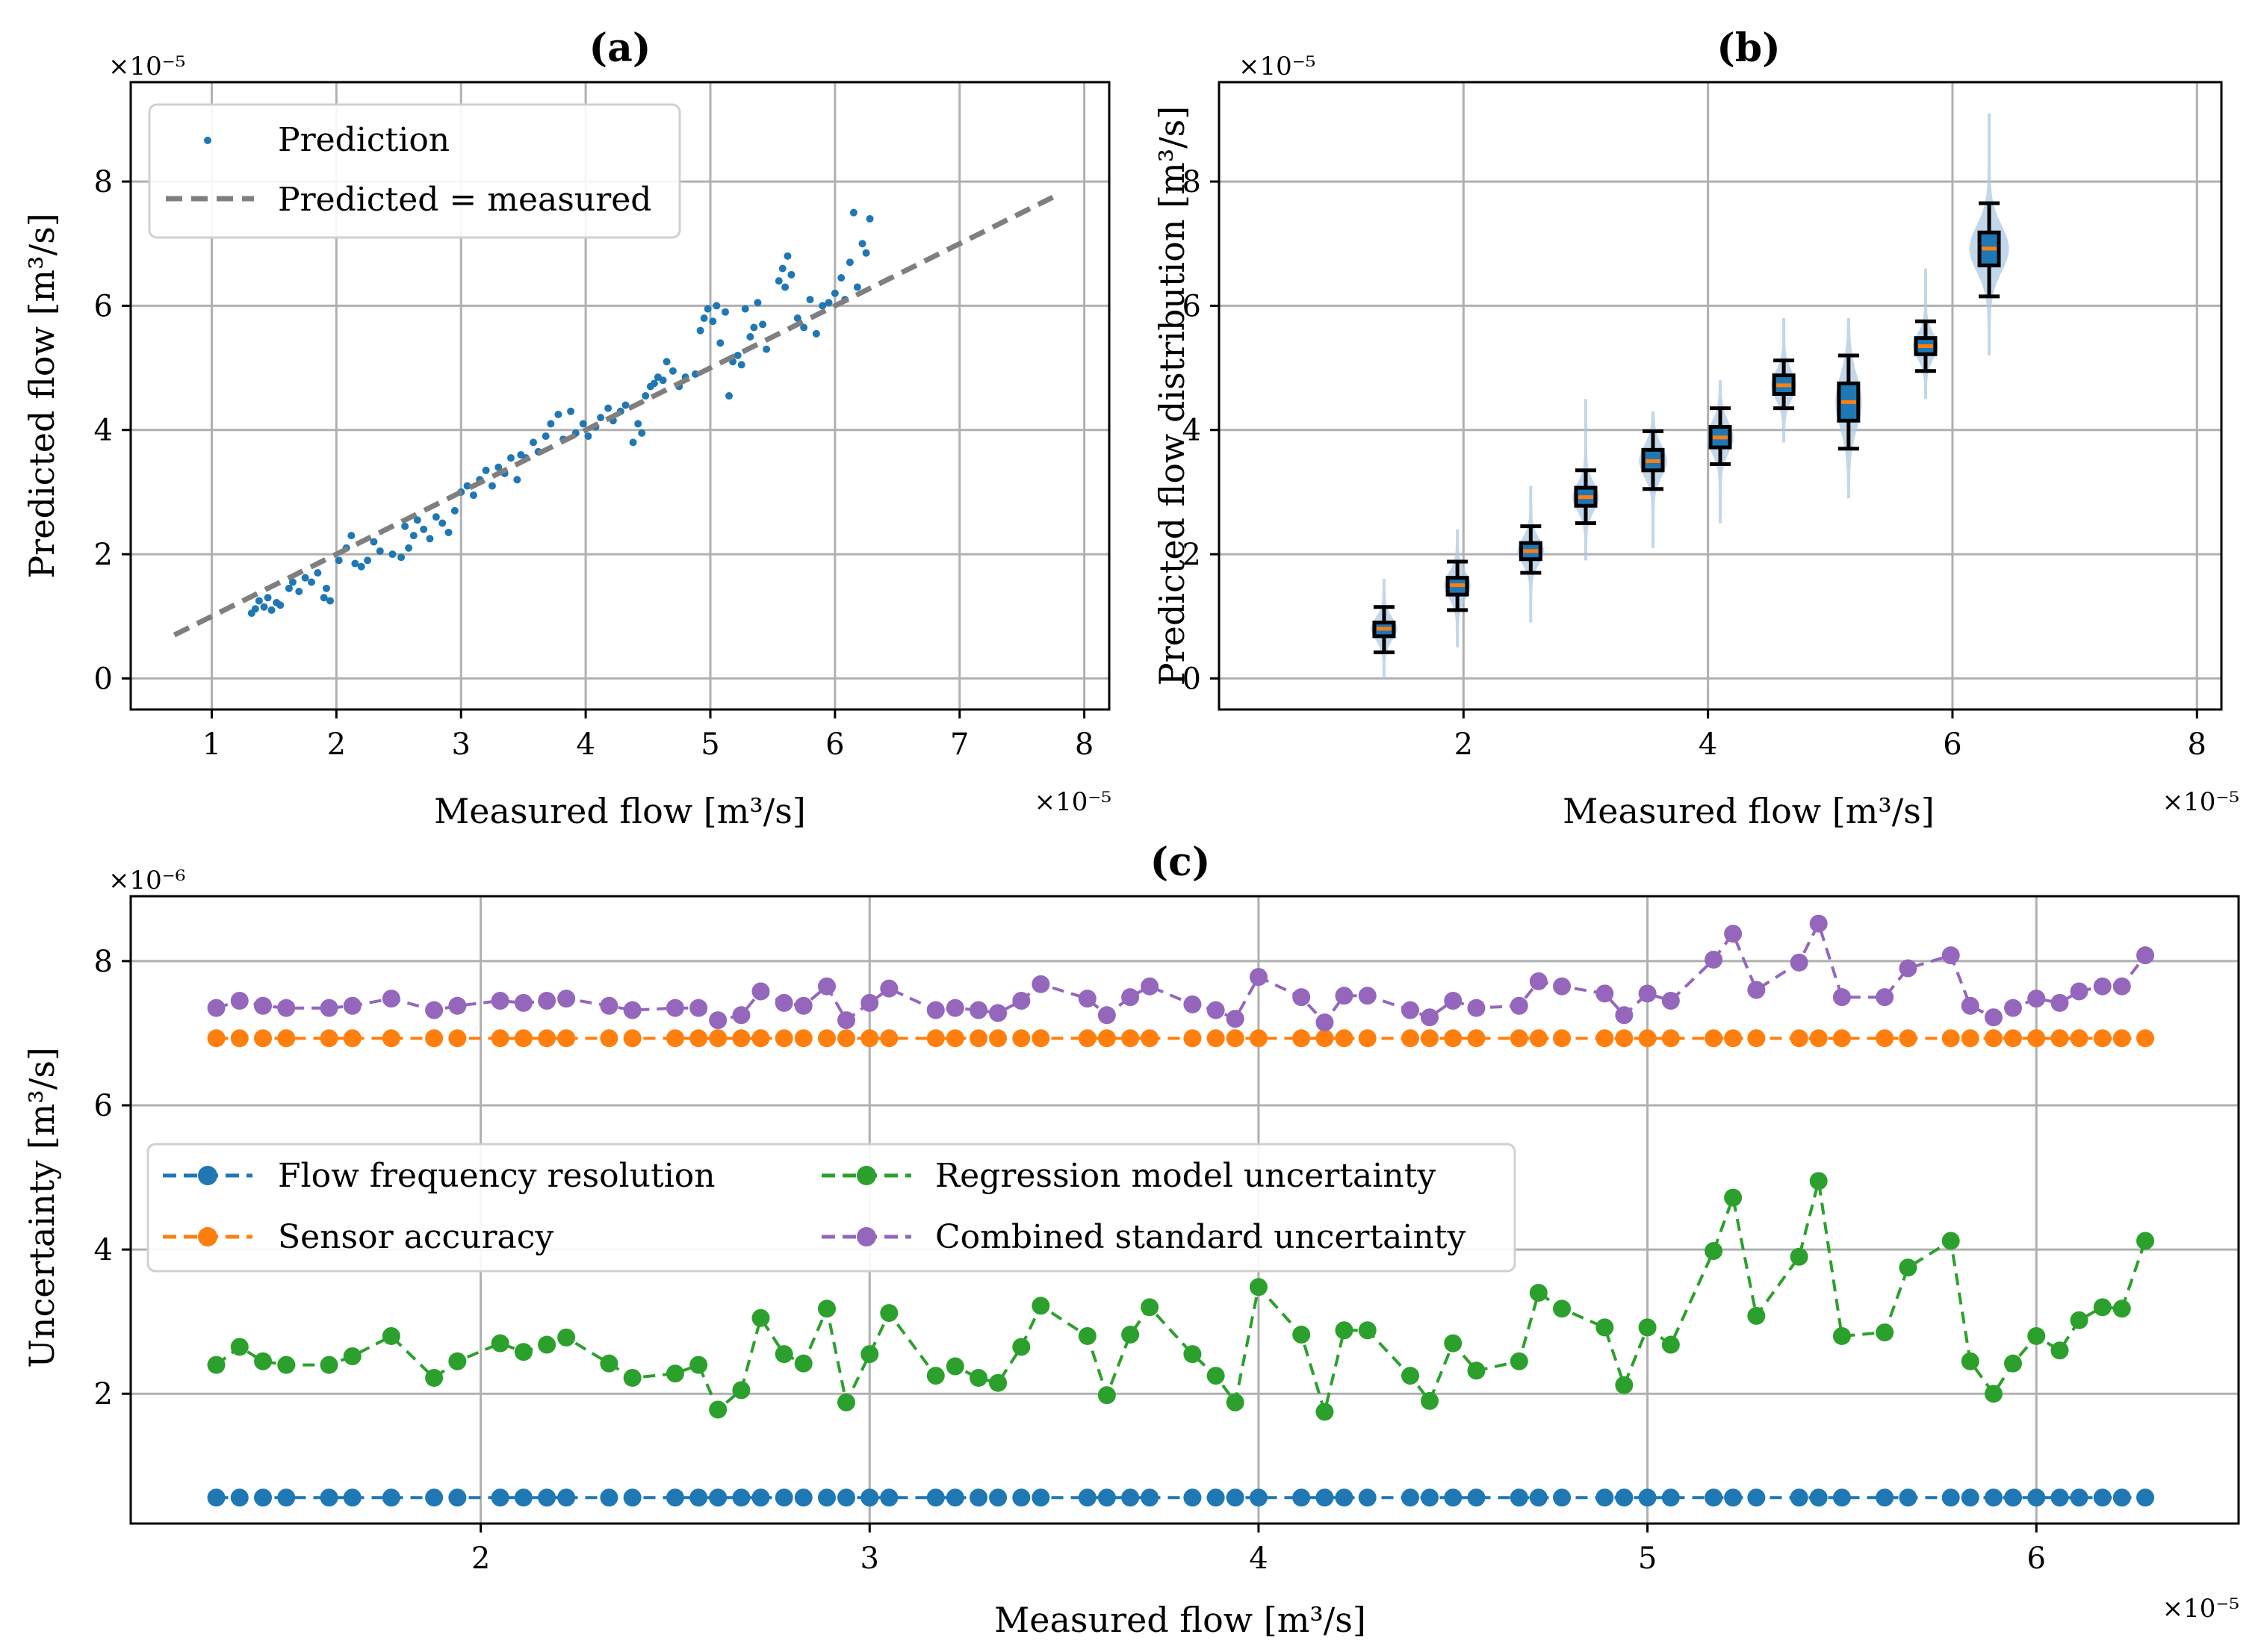 The height and width of the screenshot is (1652, 2261). I want to click on panel-c-y-multiplier: ×10⁻⁶, so click(146, 880).